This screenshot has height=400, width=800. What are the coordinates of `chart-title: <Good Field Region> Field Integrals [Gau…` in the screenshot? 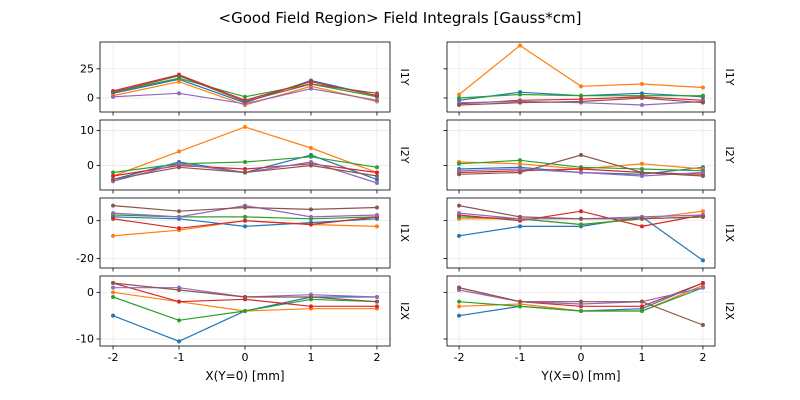 It's located at (400, 18).